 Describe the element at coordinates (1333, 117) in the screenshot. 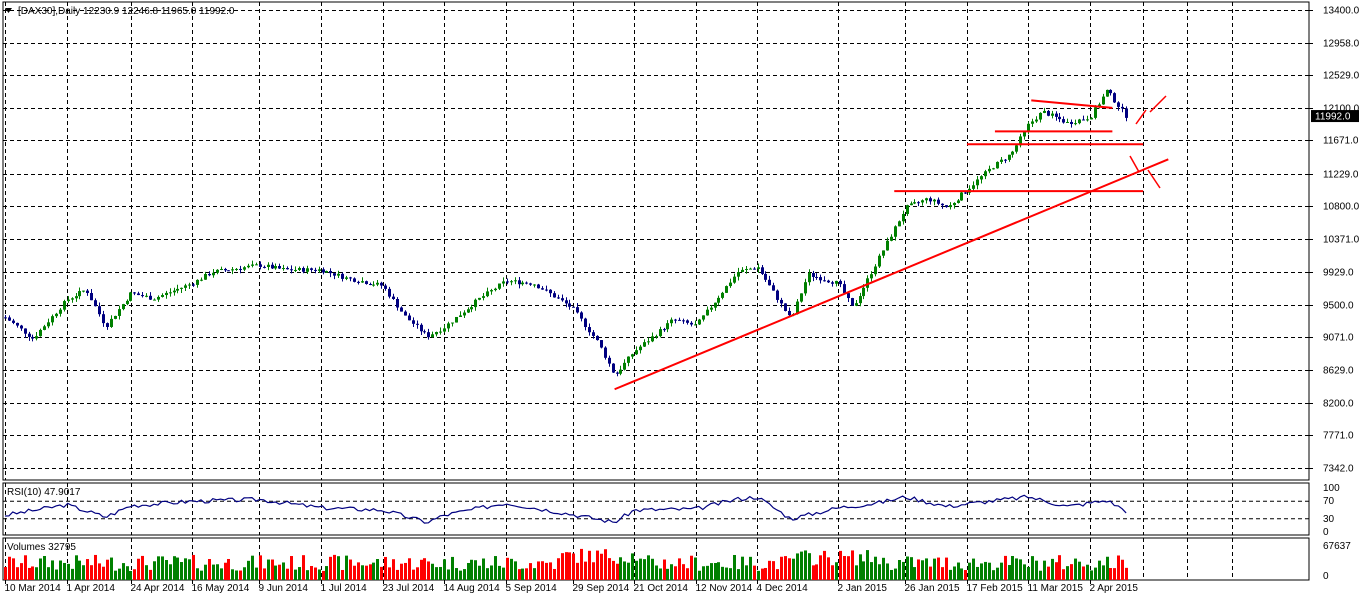

I see `current-price-label: 11992.0` at that location.